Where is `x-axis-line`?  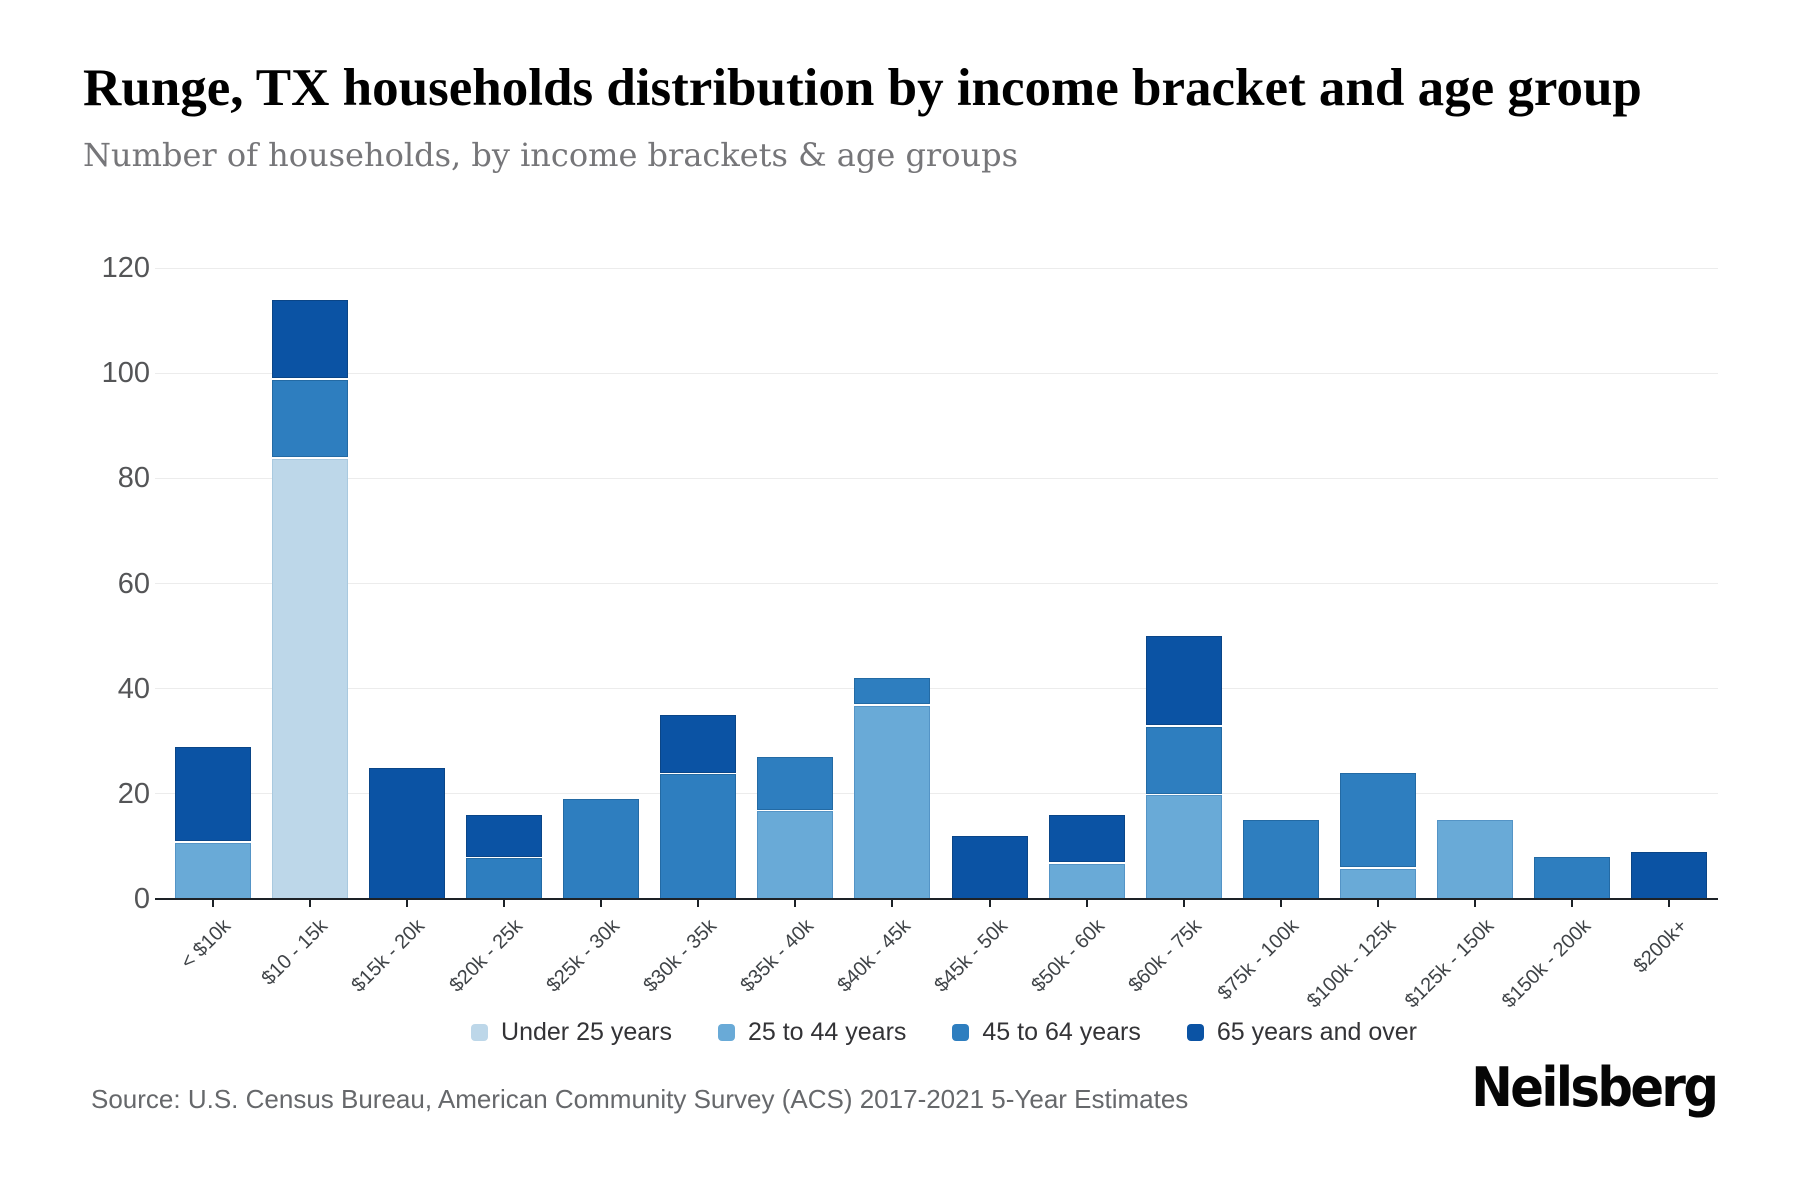
x-axis-line is located at coordinates (936, 899).